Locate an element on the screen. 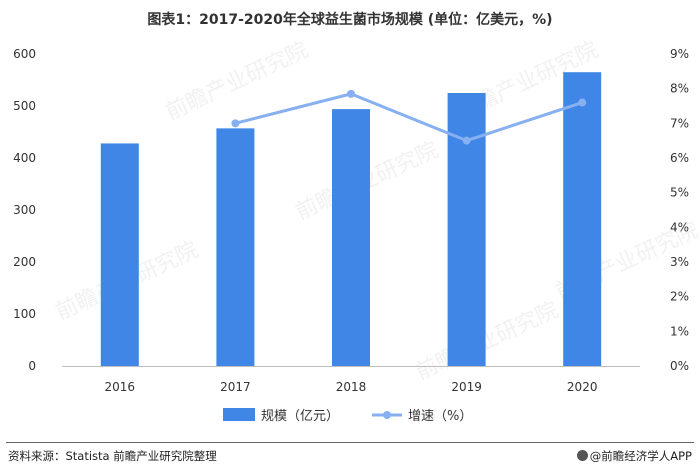 This screenshot has width=700, height=475. left-tick-label: 0 is located at coordinates (32, 366).